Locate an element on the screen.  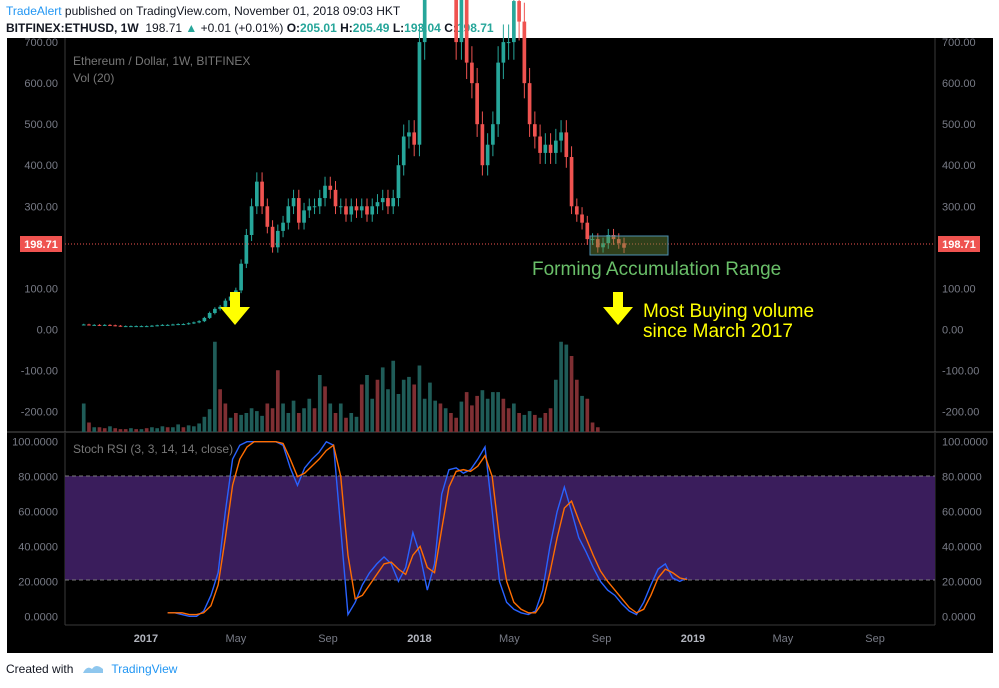
open-value: 205.01 is located at coordinates (318, 28).